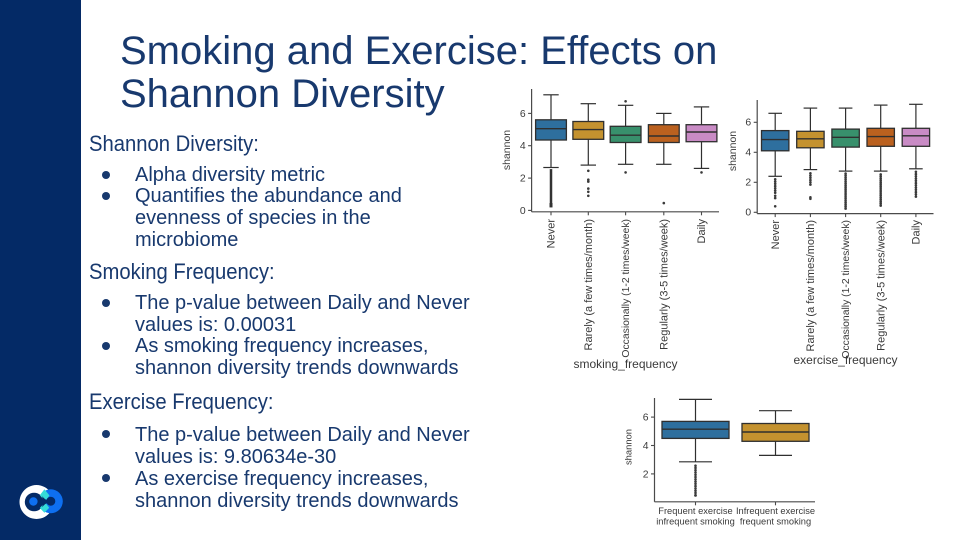 The image size is (960, 540). What do you see at coordinates (625, 364) in the screenshot?
I see `svg-text: smoking_frequency` at bounding box center [625, 364].